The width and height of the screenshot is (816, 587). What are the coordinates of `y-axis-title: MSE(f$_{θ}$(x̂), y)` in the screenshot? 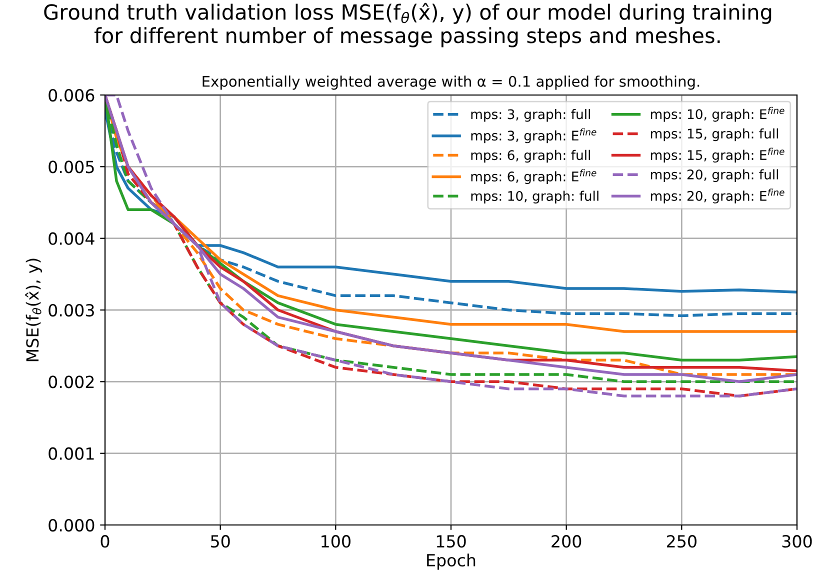 It's located at (33, 310).